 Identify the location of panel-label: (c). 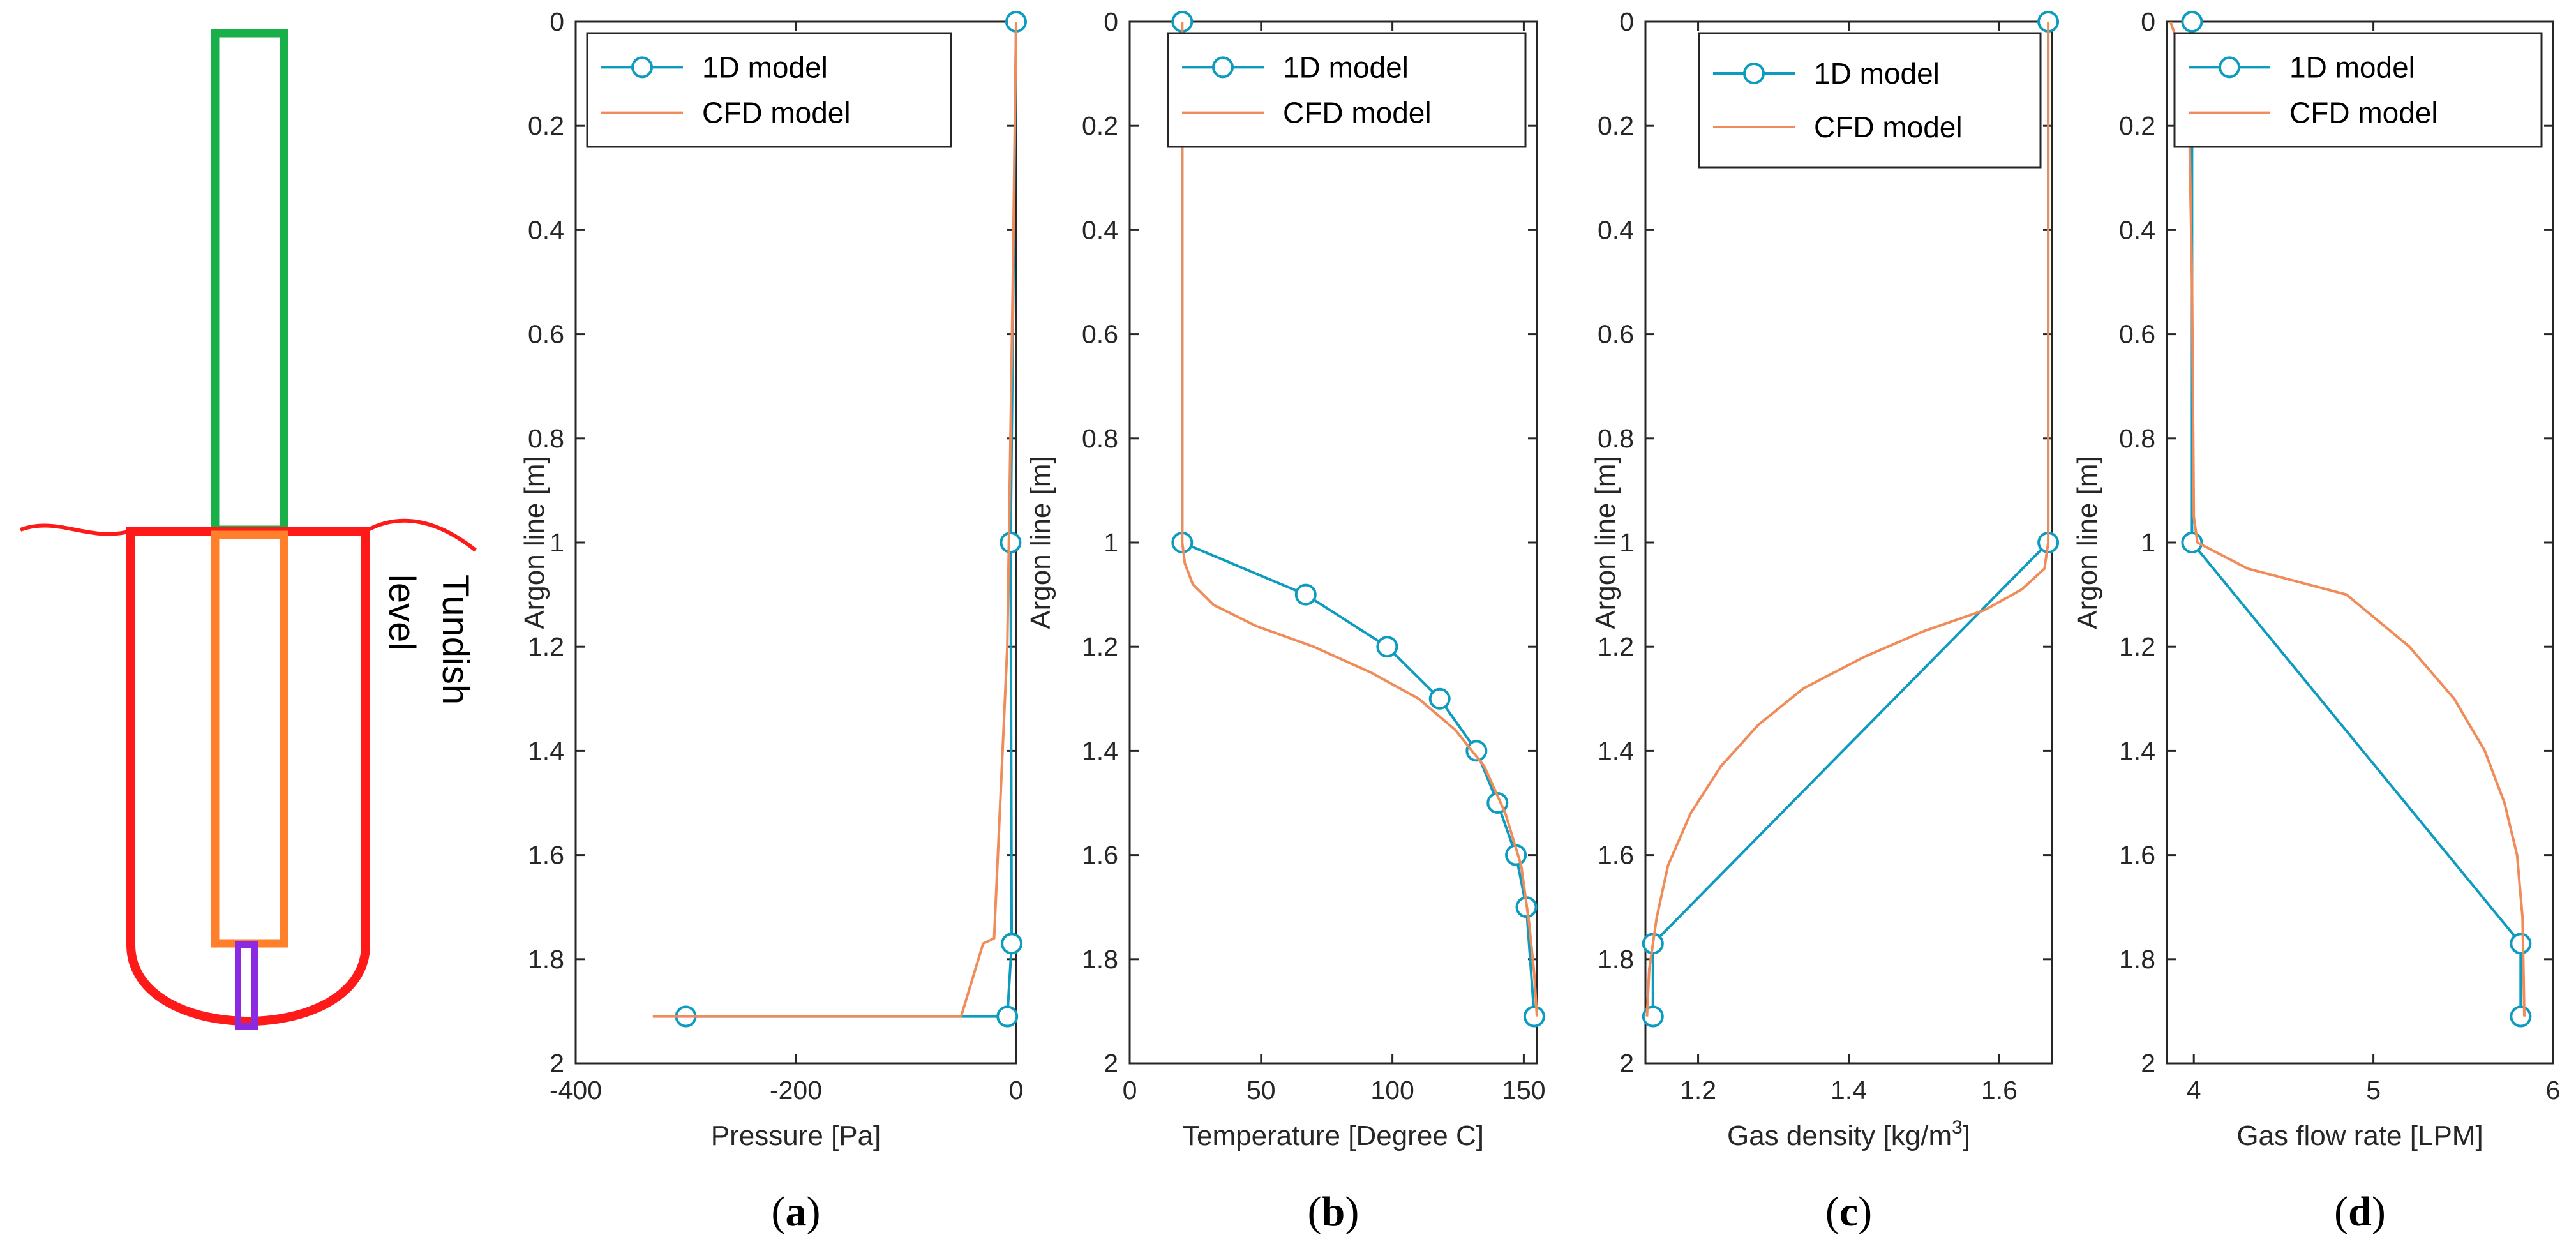
(1848, 1211).